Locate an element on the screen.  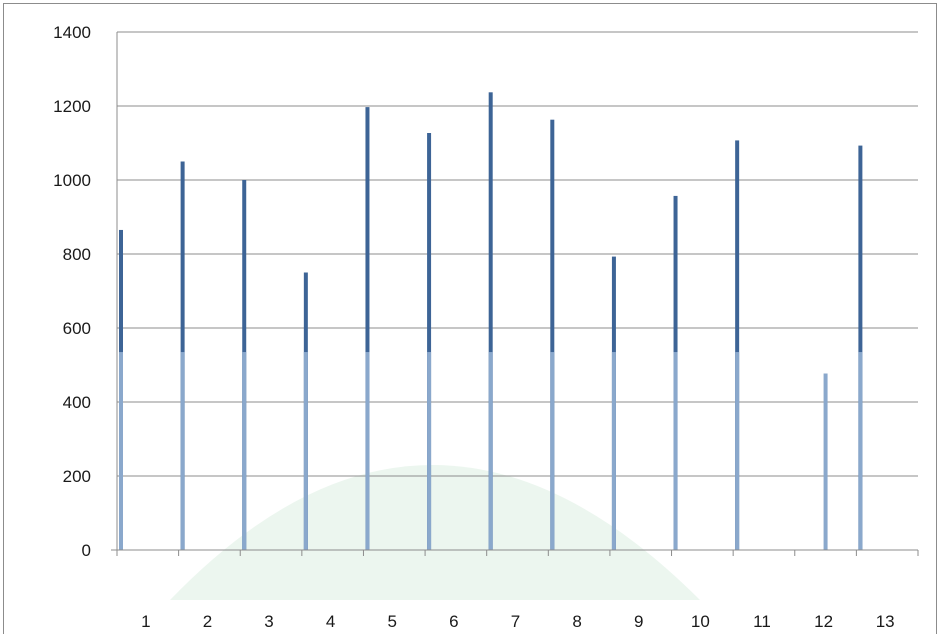
y-tick-label: 200 is located at coordinates (77, 476).